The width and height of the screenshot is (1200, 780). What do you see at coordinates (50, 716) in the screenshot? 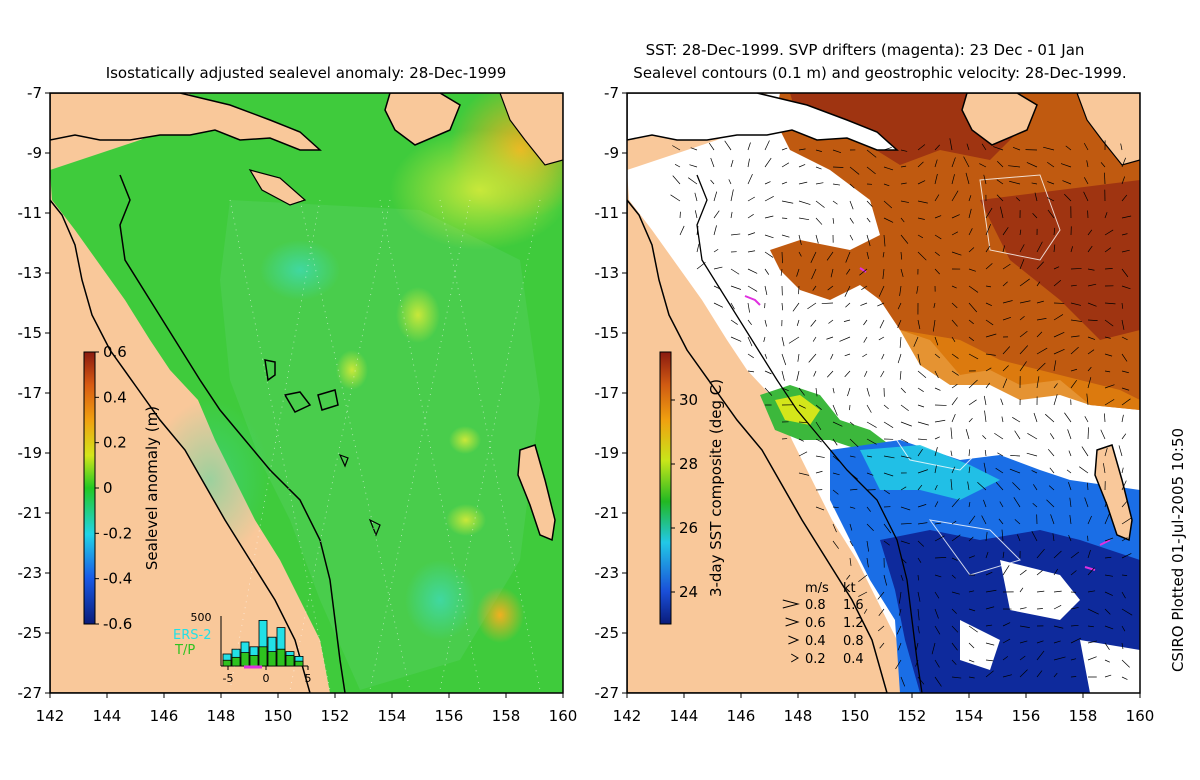
I see `lon-tick-label: 142` at bounding box center [50, 716].